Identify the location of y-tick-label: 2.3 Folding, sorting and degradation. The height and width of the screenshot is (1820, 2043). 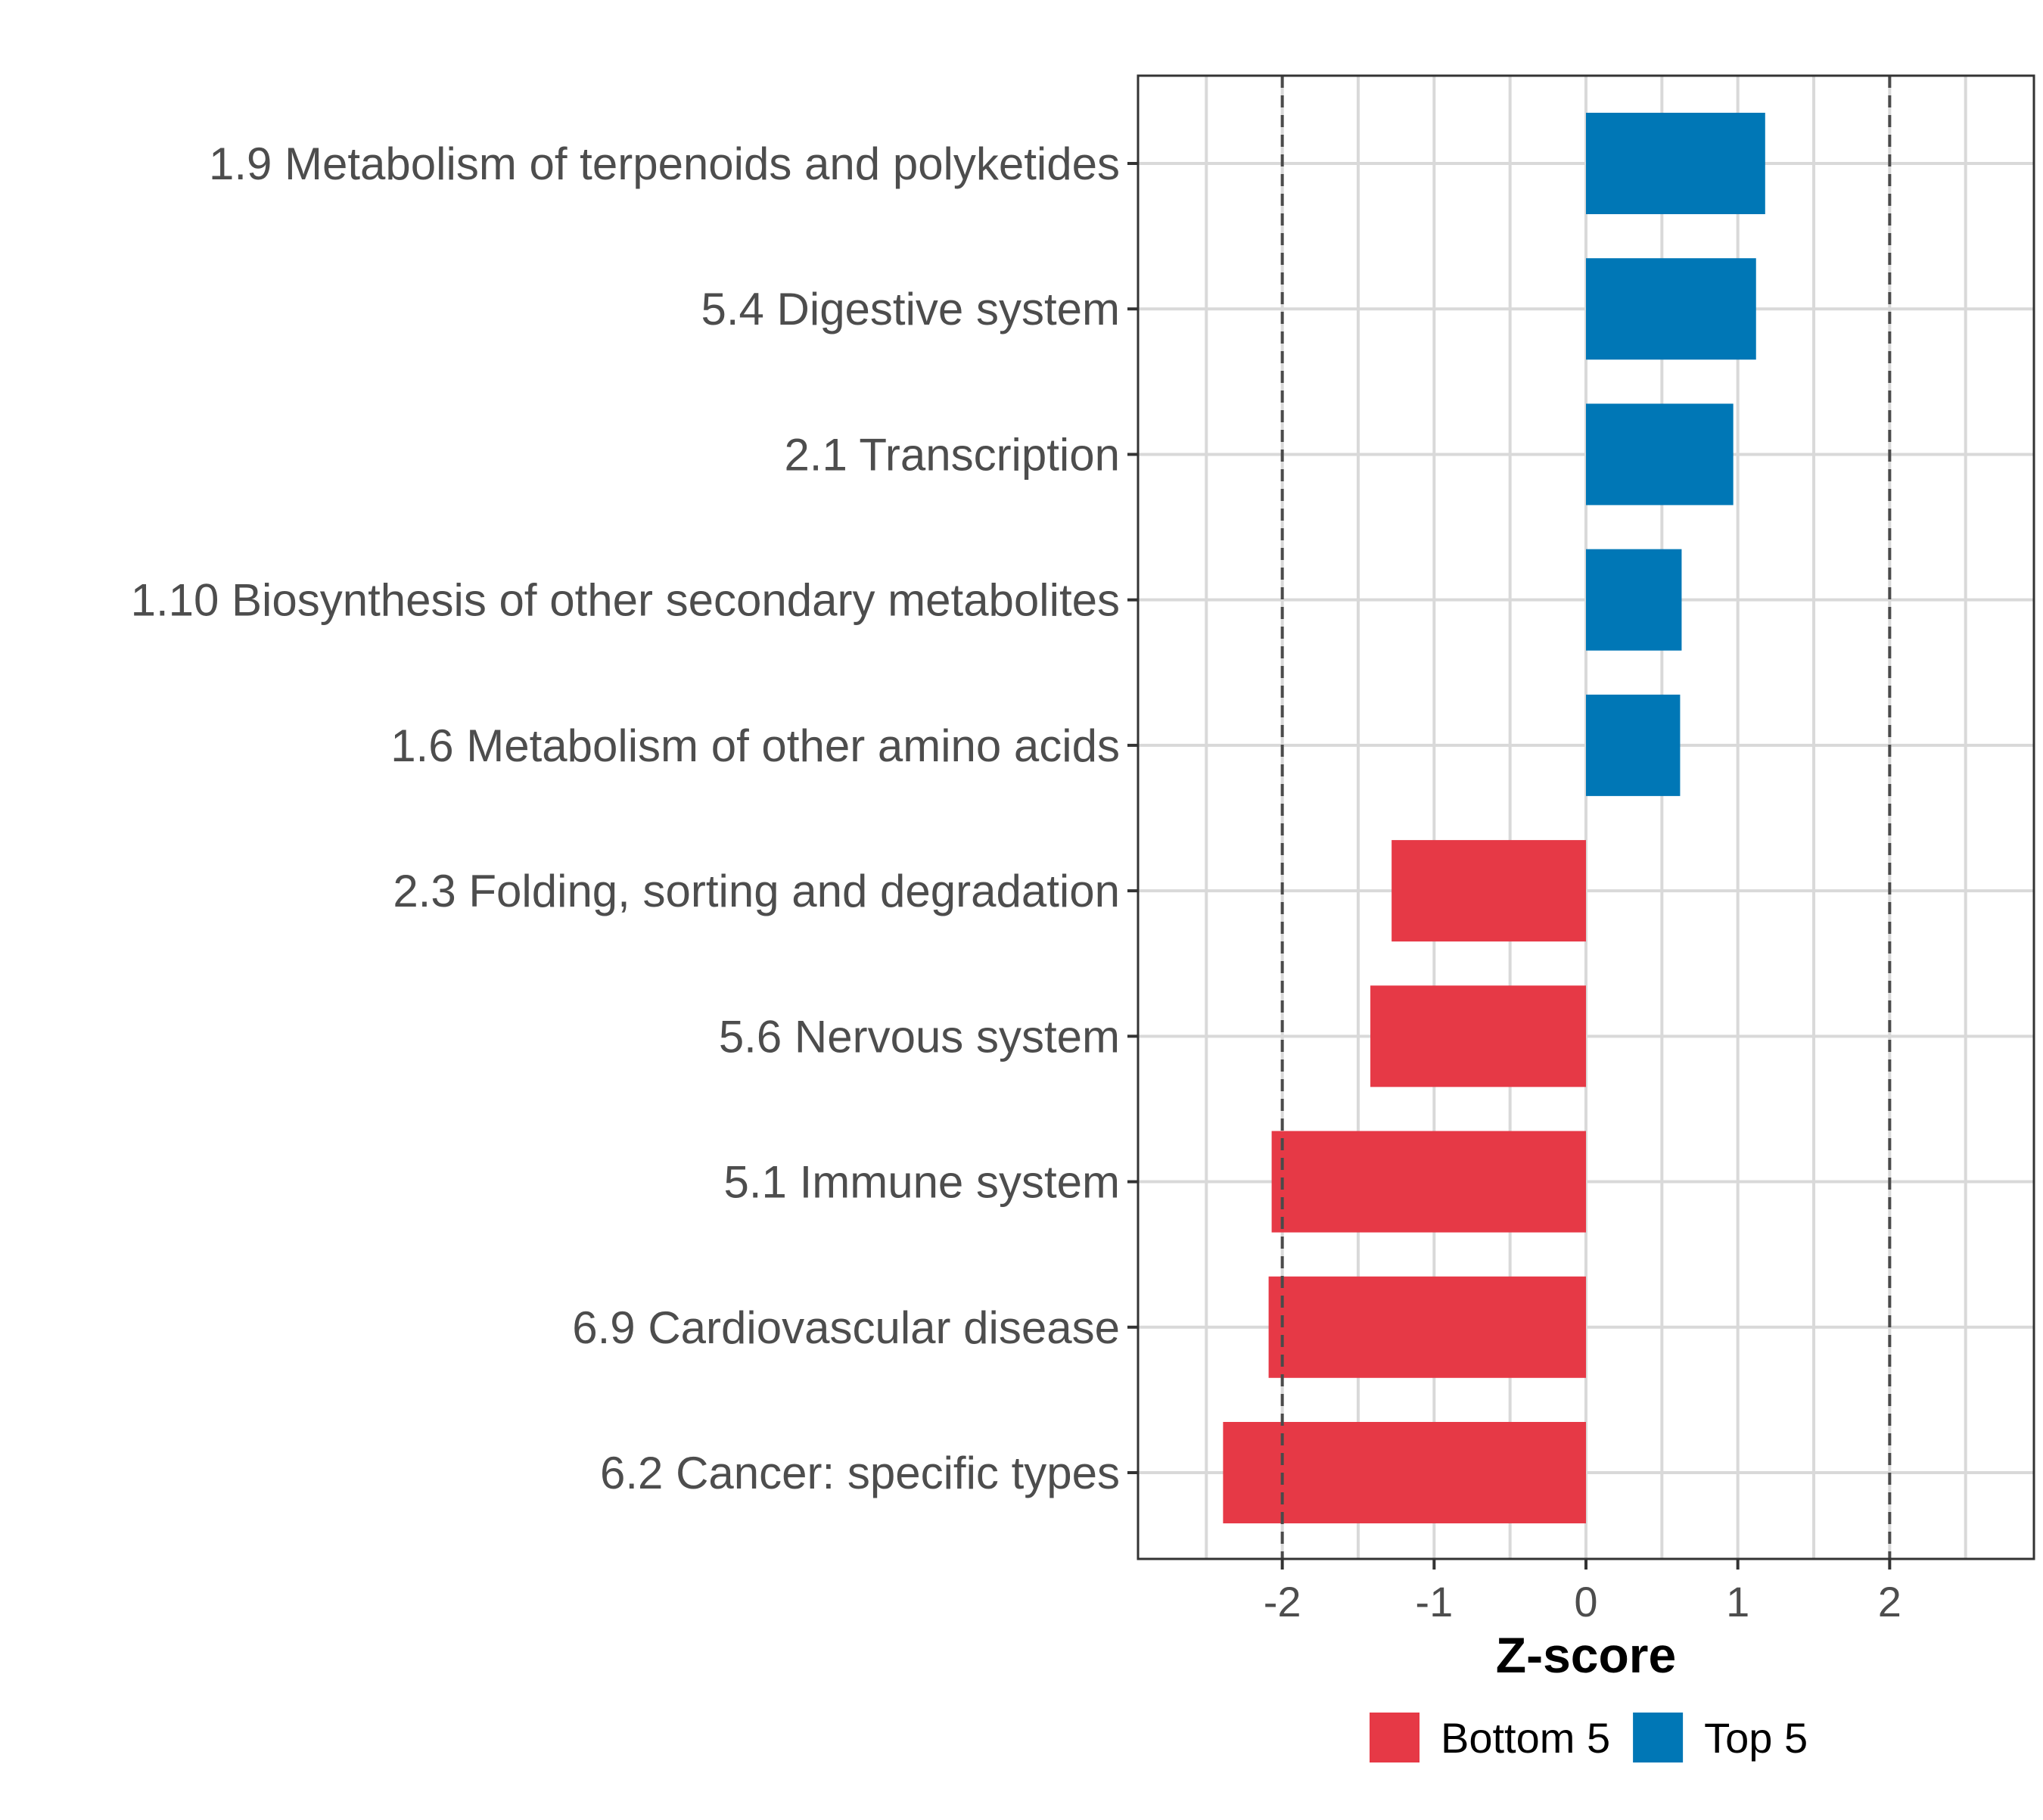
(757, 891).